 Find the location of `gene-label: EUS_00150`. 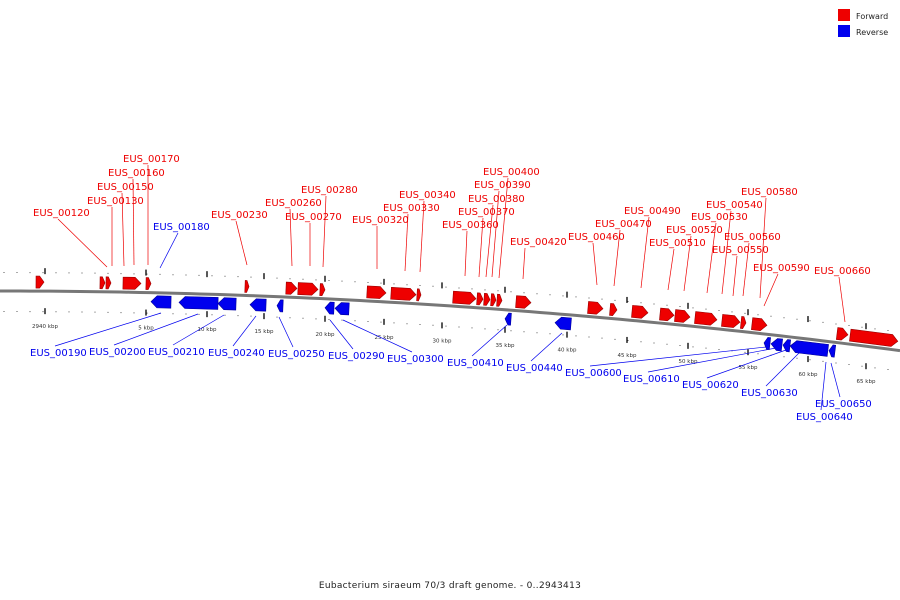

gene-label: EUS_00150 is located at coordinates (125, 187).